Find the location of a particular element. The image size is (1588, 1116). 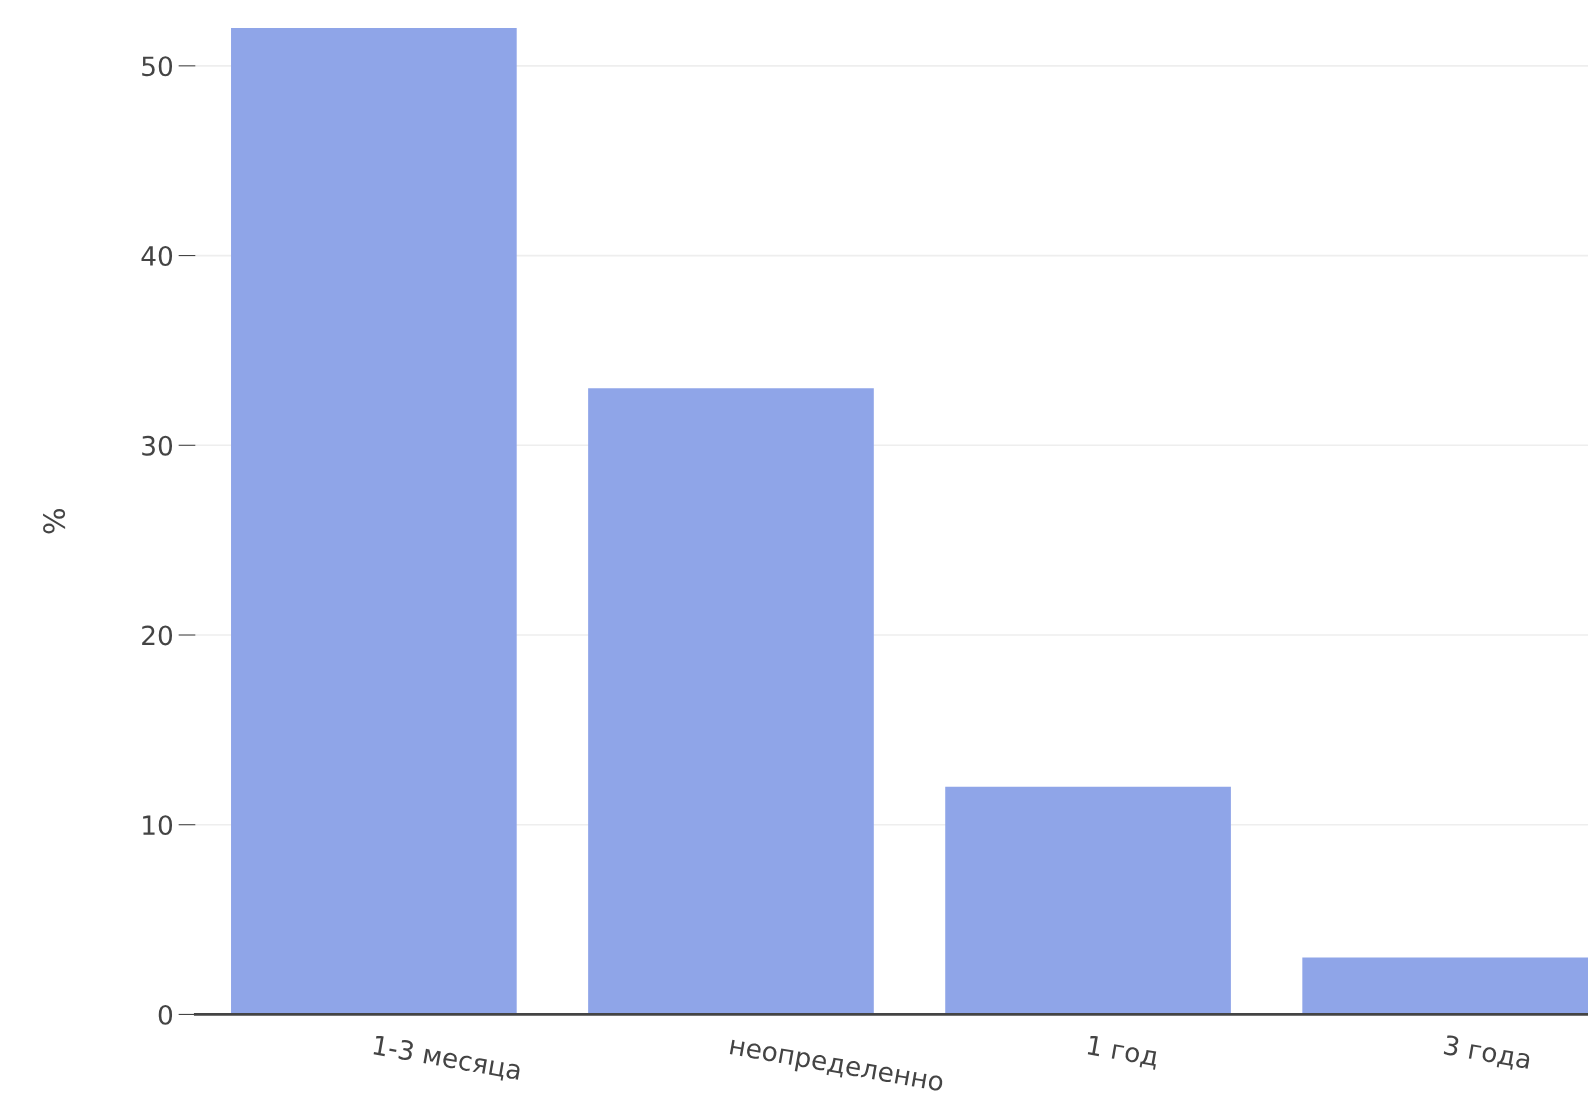

x-tick-label: 3 года is located at coordinates (1487, 1053).